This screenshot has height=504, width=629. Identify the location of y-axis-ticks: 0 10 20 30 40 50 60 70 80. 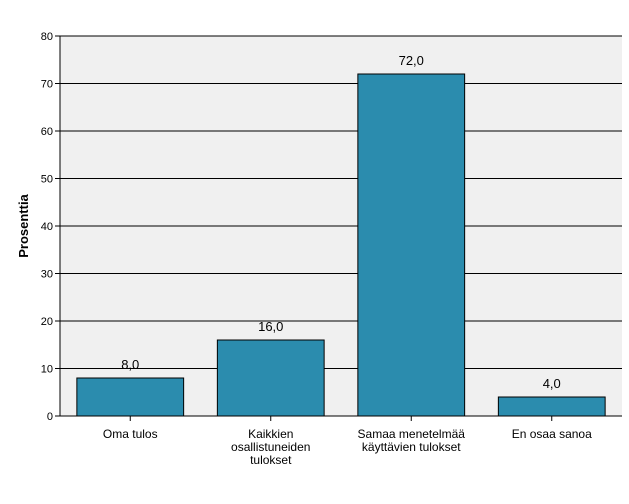
(50, 227).